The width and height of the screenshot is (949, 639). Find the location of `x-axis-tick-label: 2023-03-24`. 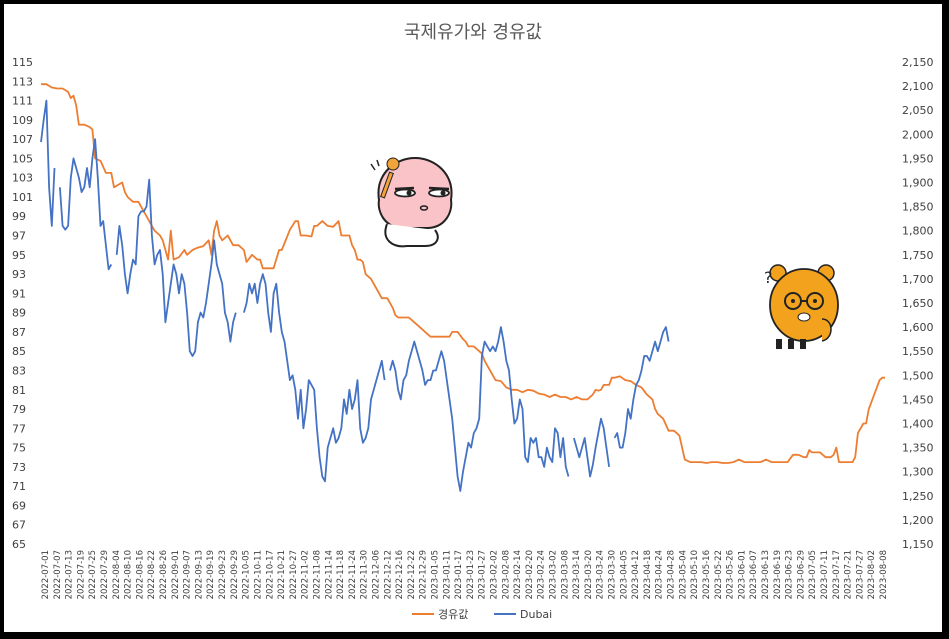

x-axis-tick-label: 2023-03-24 is located at coordinates (601, 574).